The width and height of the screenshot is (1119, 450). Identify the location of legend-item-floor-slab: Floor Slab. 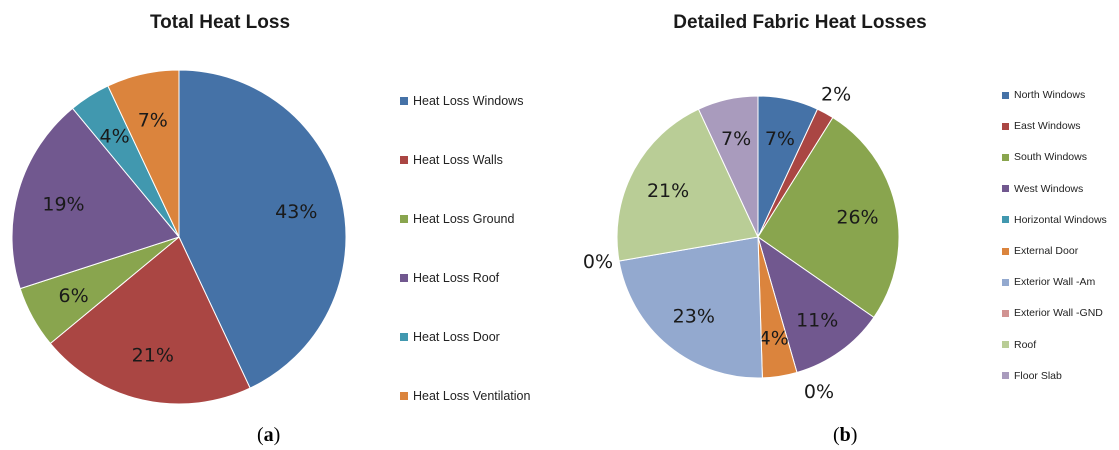
(1032, 376).